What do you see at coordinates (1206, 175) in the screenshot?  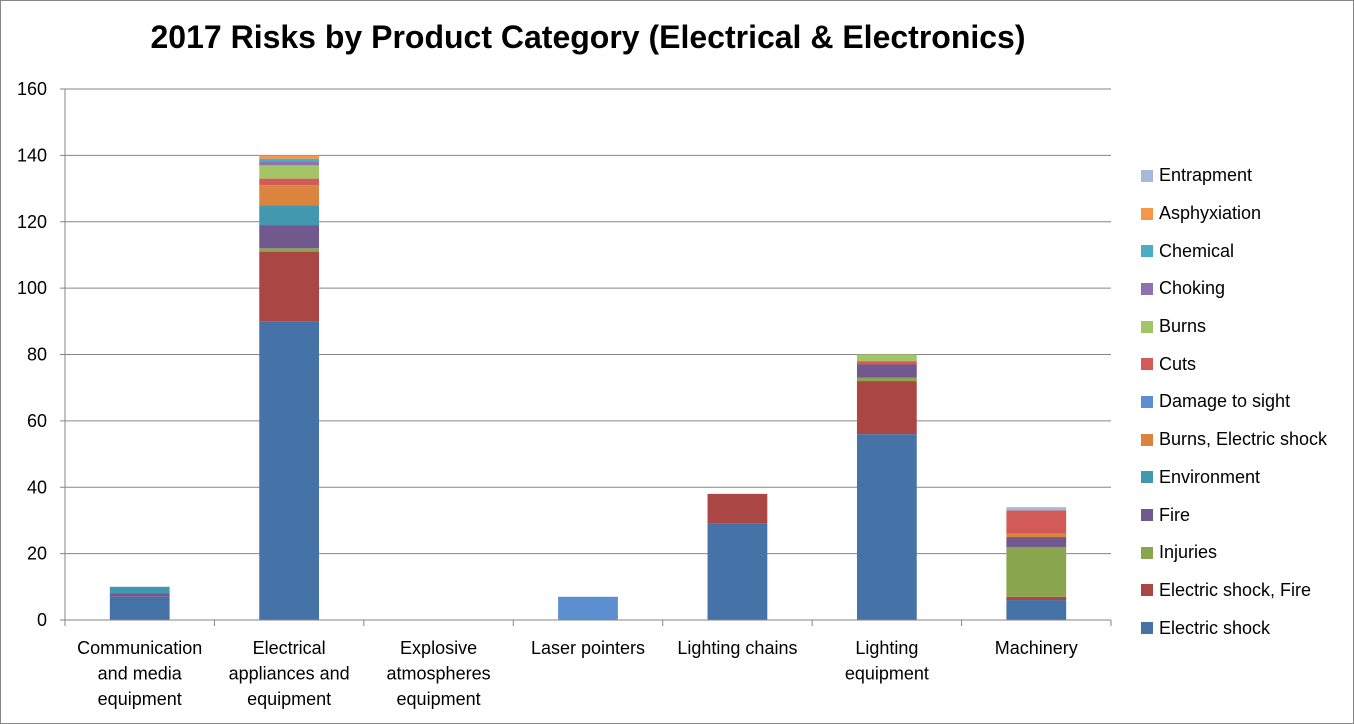 I see `legend-label: Entrapment` at bounding box center [1206, 175].